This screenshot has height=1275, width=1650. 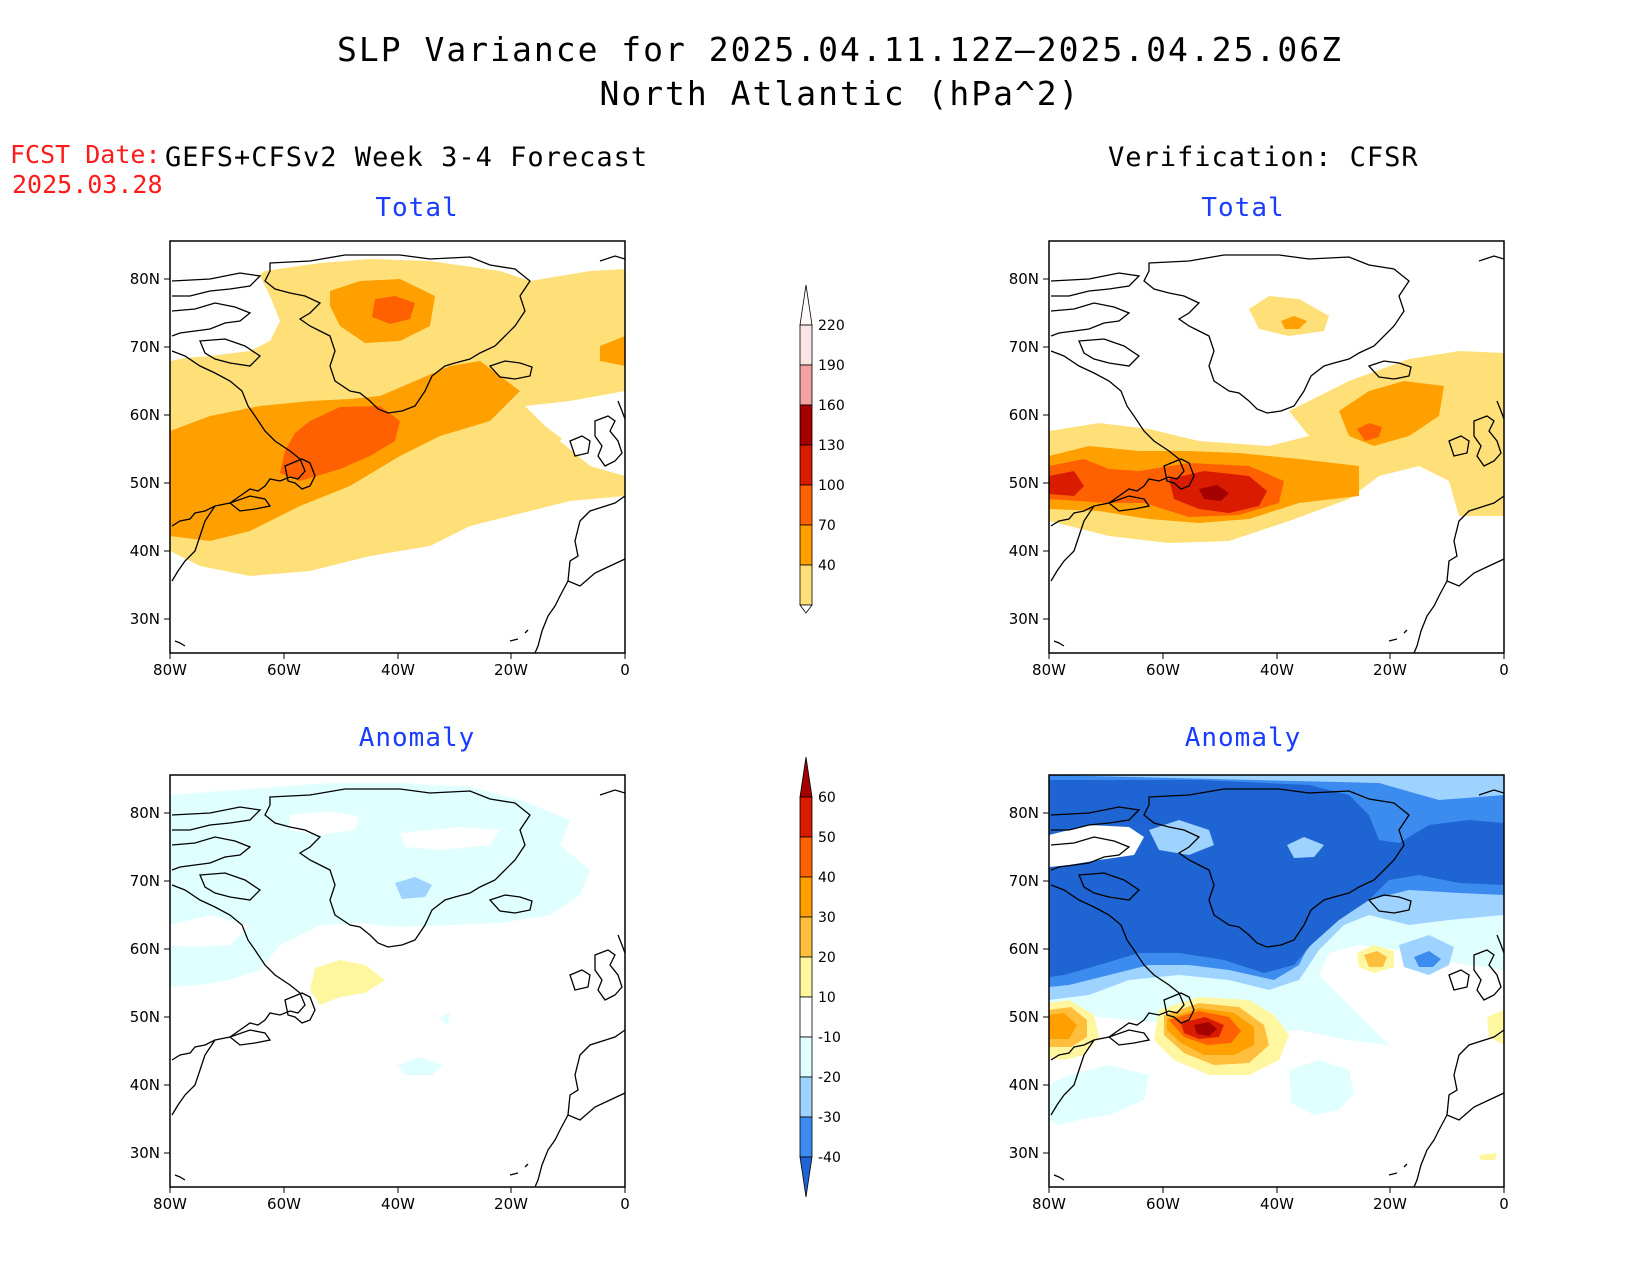 I want to click on colorbar-label: 60, so click(x=827, y=798).